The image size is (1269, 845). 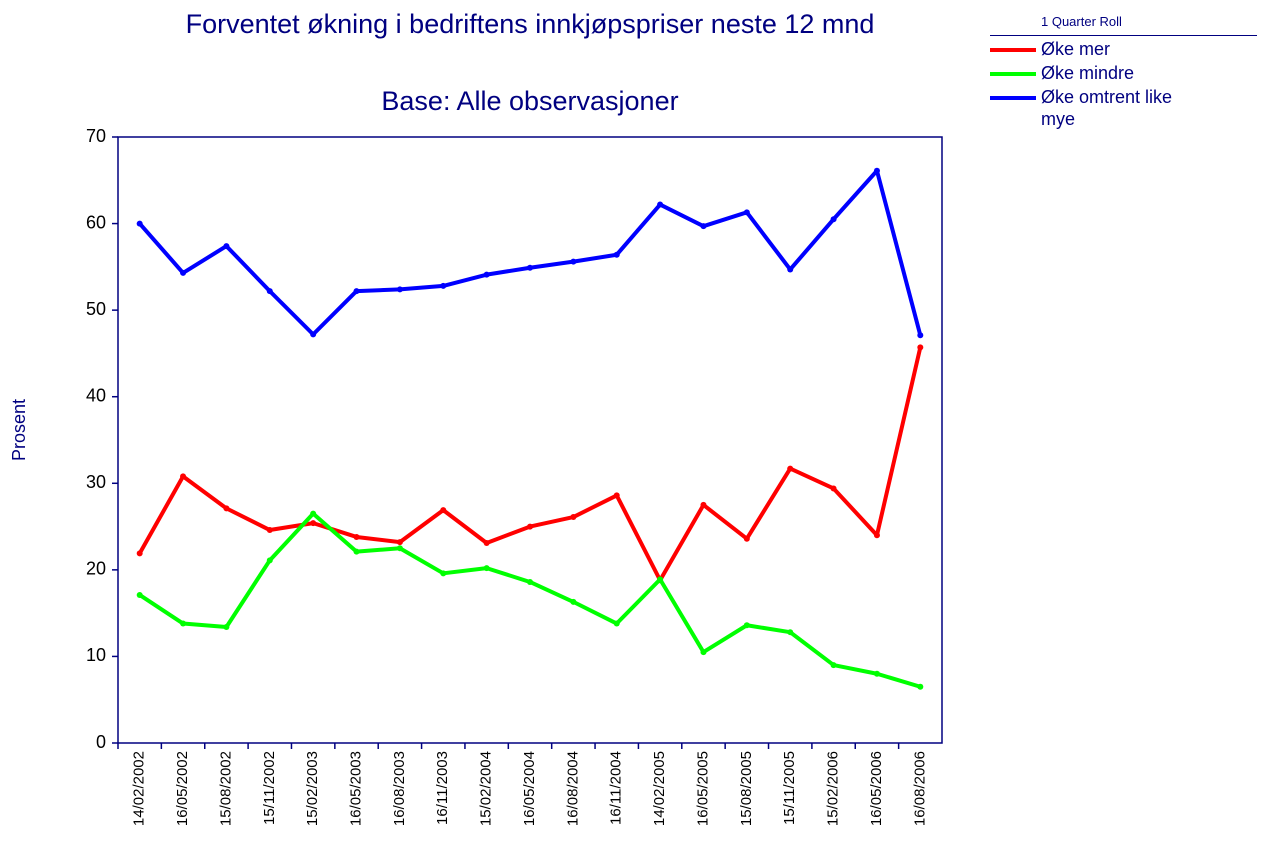 I want to click on x-tick-label: 14/02/2005, so click(x=659, y=788).